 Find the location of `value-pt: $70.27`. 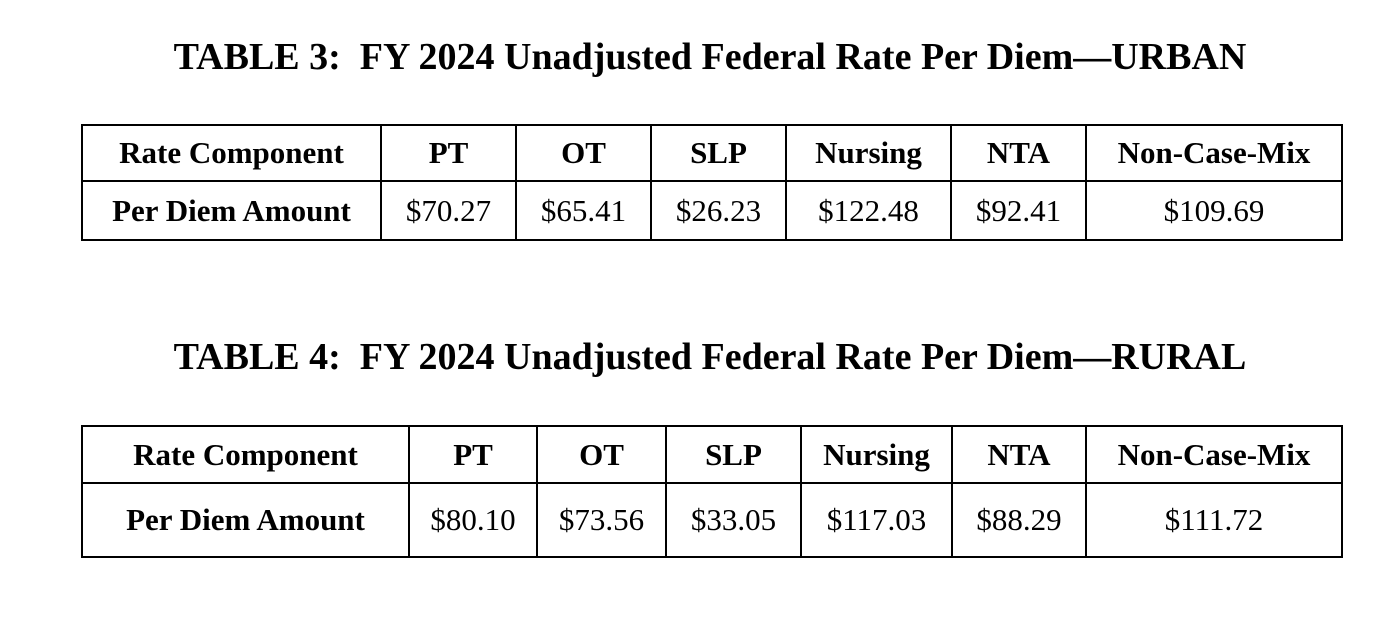

value-pt: $70.27 is located at coordinates (448, 210).